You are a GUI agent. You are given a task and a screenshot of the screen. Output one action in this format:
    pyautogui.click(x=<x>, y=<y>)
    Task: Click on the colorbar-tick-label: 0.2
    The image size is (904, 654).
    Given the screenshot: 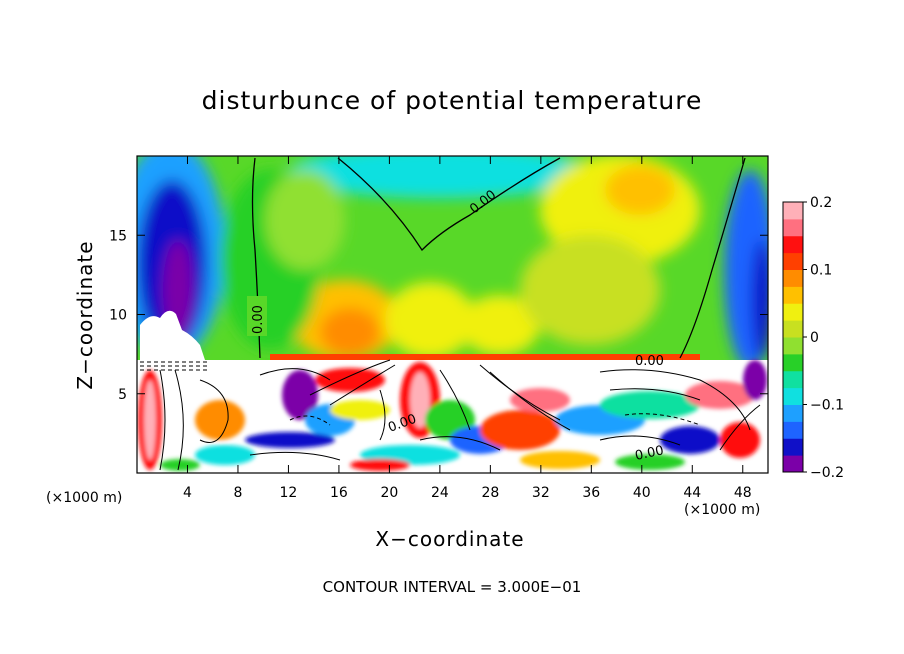 What is the action you would take?
    pyautogui.click(x=821, y=203)
    